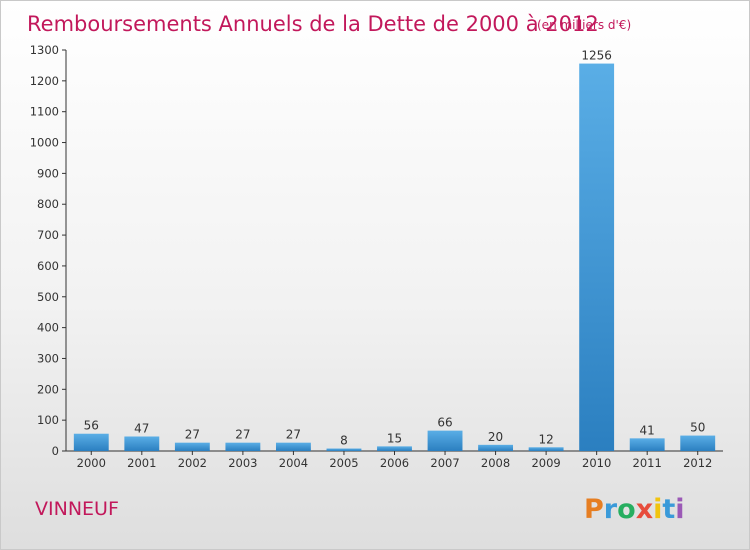 This screenshot has height=550, width=750. I want to click on bar-2008, so click(496, 447).